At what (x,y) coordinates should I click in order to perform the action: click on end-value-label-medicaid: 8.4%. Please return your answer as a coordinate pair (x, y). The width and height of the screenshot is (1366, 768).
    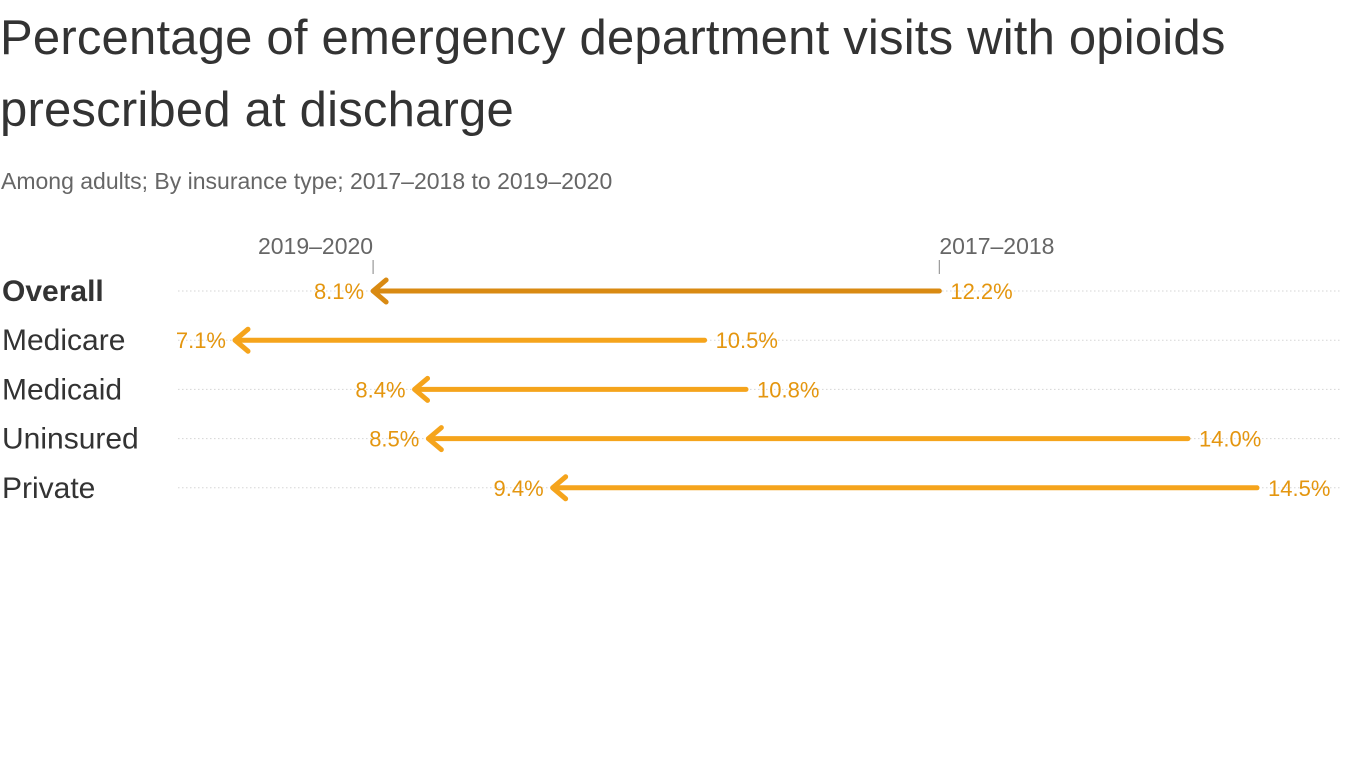
    Looking at the image, I should click on (380, 389).